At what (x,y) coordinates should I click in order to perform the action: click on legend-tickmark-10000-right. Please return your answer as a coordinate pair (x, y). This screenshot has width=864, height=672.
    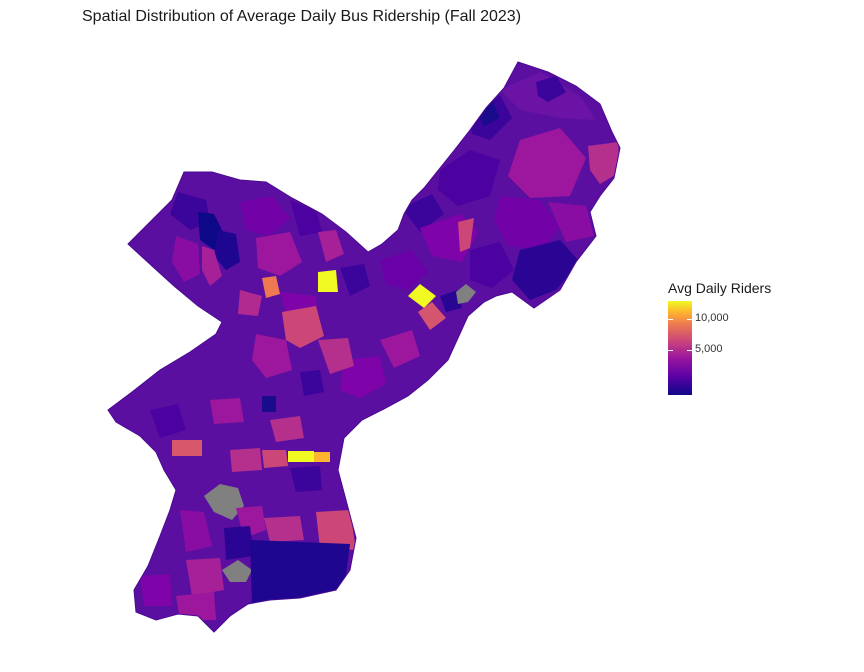
    Looking at the image, I should click on (689, 319).